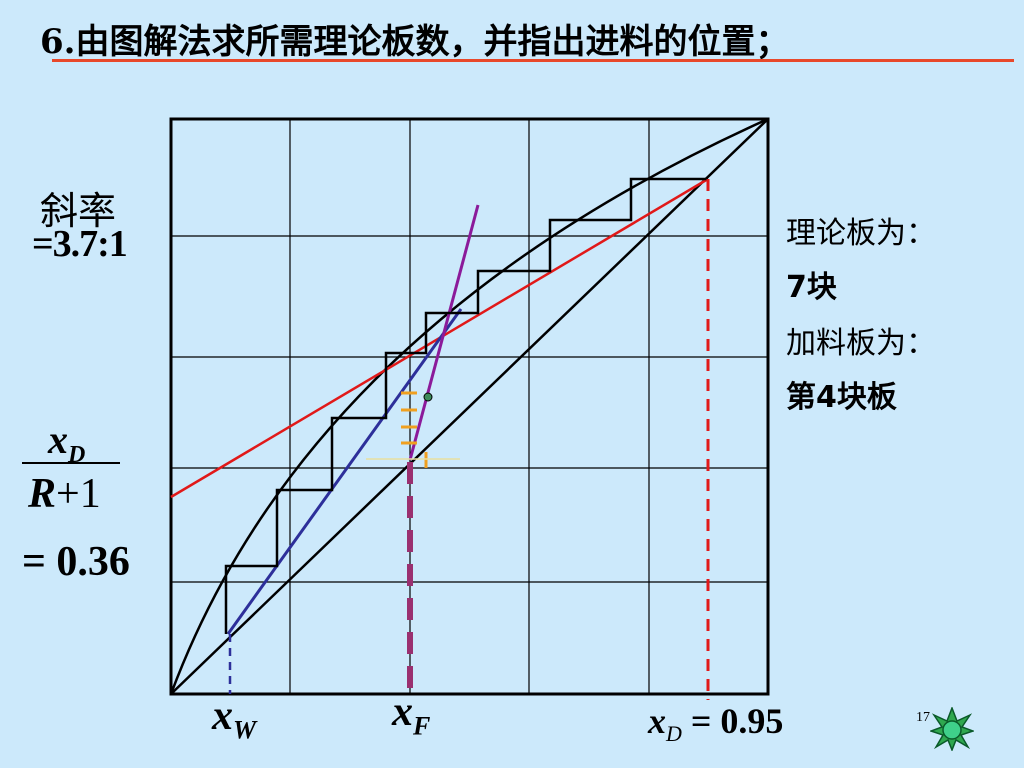  Describe the element at coordinates (444, 332) in the screenshot. I see `q-line` at that location.